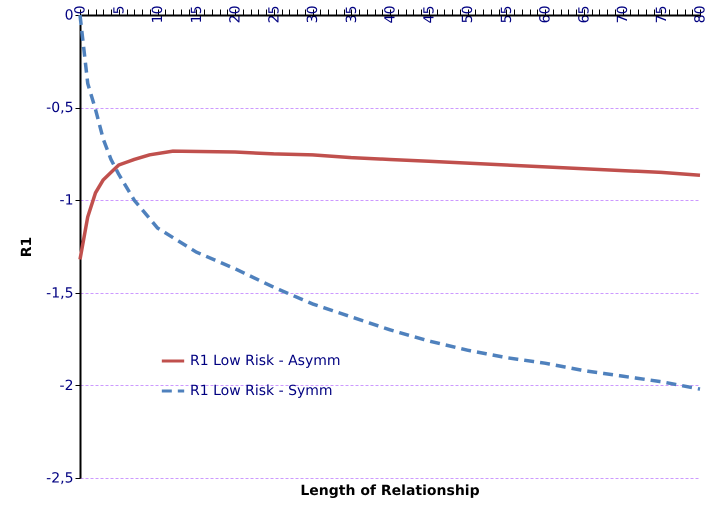 This screenshot has height=507, width=707. Describe the element at coordinates (390, 491) in the screenshot. I see `x-axis-title: Length of Relationship` at that location.